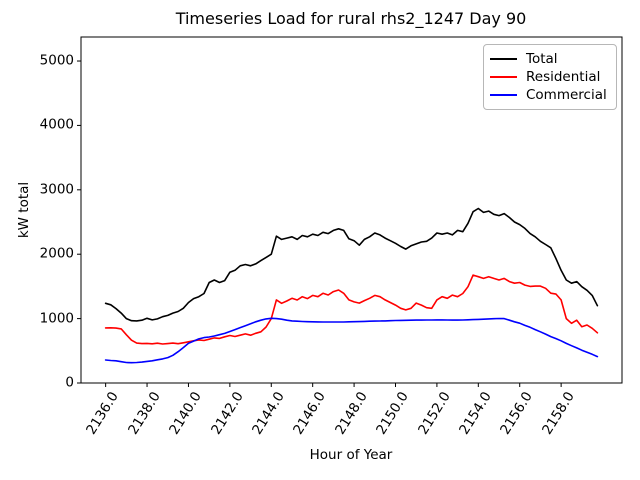 This screenshot has height=480, width=640. I want to click on series-line-residential, so click(351, 309).